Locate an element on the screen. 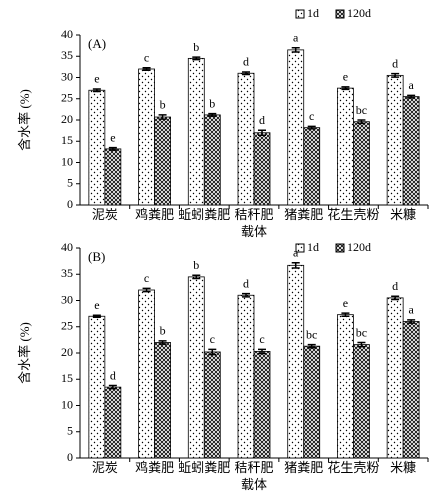 This screenshot has height=499, width=436. y-tick-label: 15 is located at coordinates (67, 378).